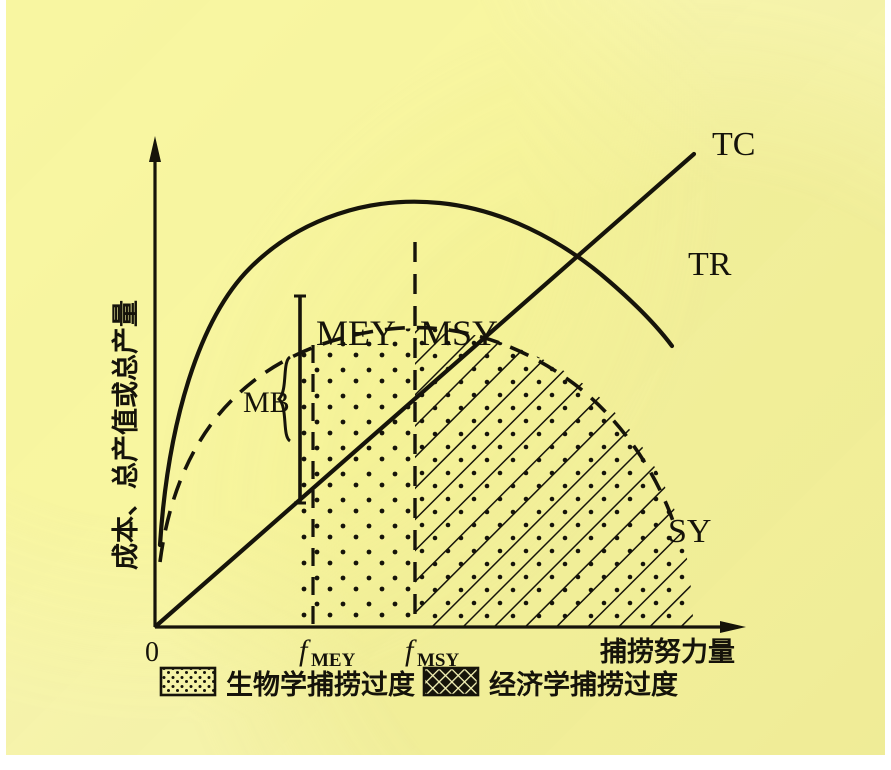 The image size is (891, 770). I want to click on tick-f-mey-f: f, so click(305, 650).